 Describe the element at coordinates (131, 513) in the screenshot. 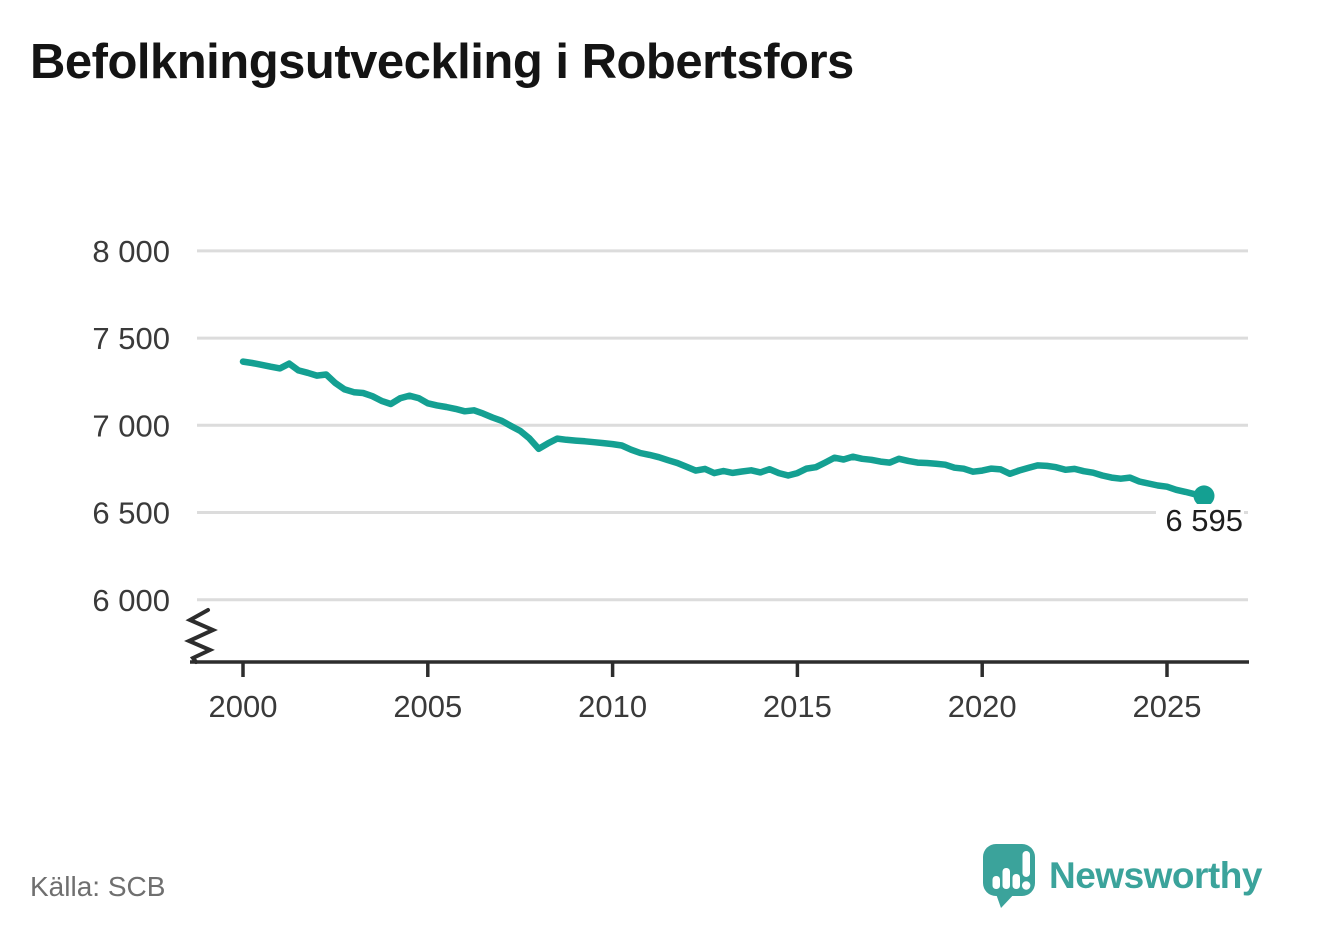

I see `y-tick-label: 6 500` at that location.